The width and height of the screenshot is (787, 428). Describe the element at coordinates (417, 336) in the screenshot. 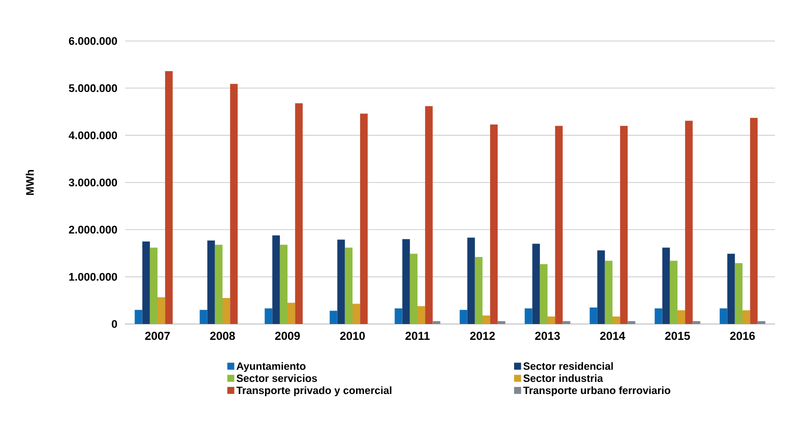

I see `x-tick-label: 2011` at that location.